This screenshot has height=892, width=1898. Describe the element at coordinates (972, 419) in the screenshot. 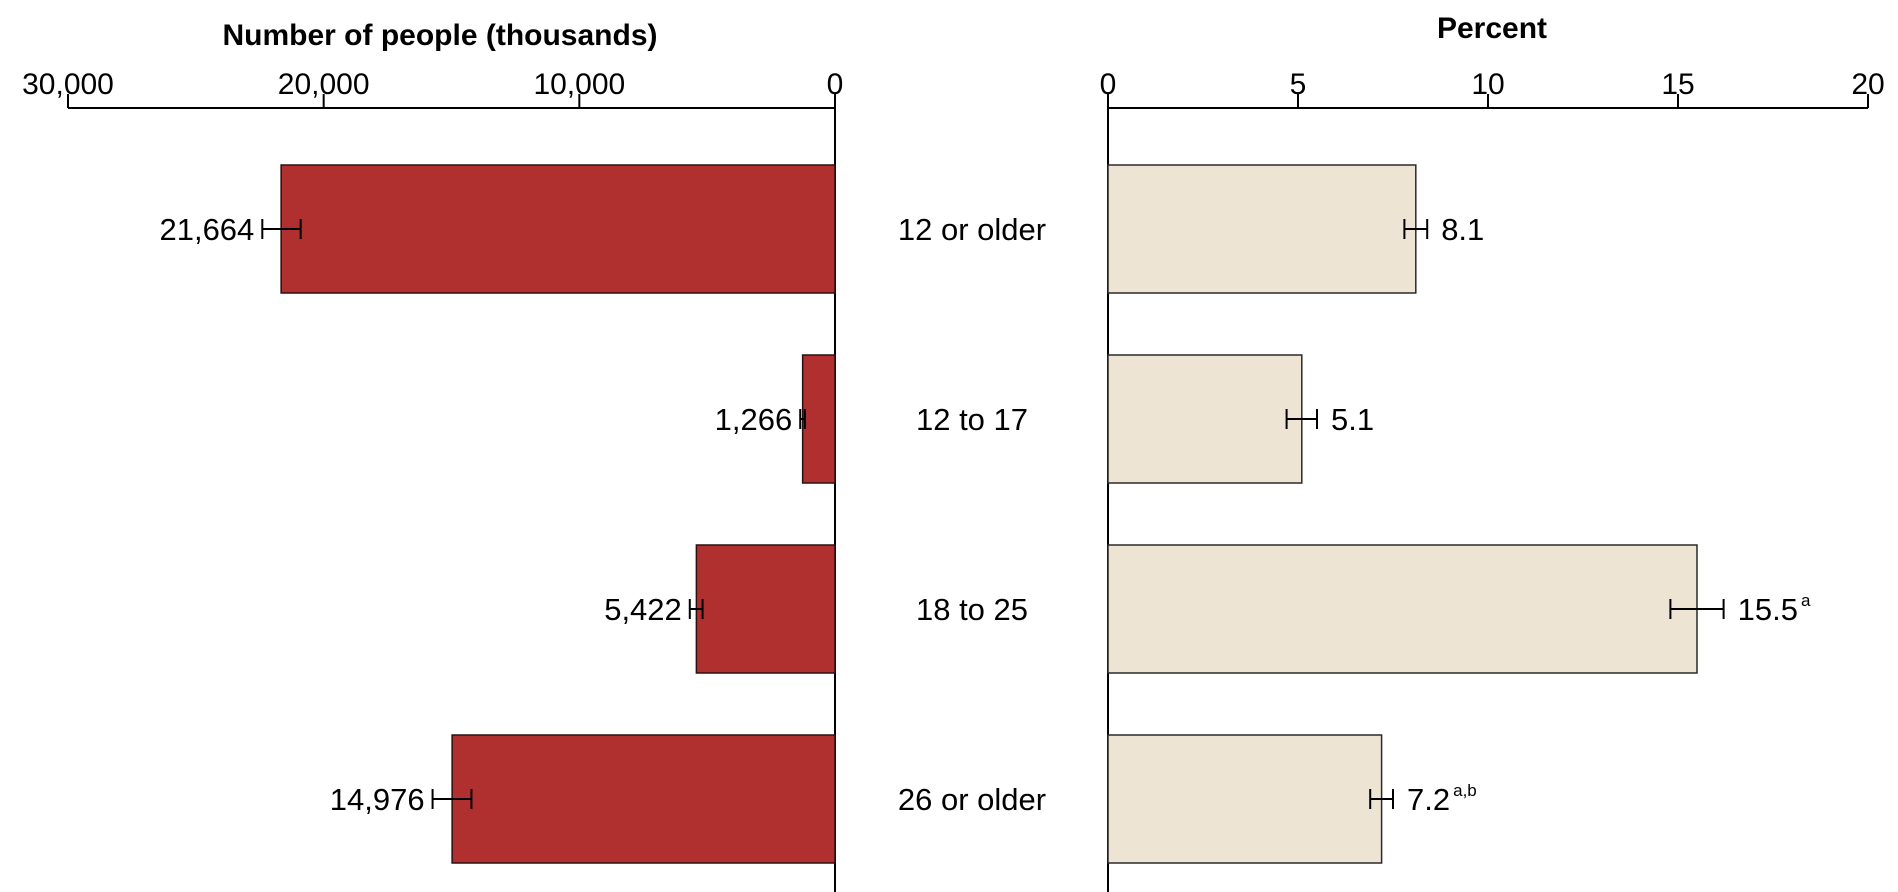

I see `category-label: 12 to 17` at that location.